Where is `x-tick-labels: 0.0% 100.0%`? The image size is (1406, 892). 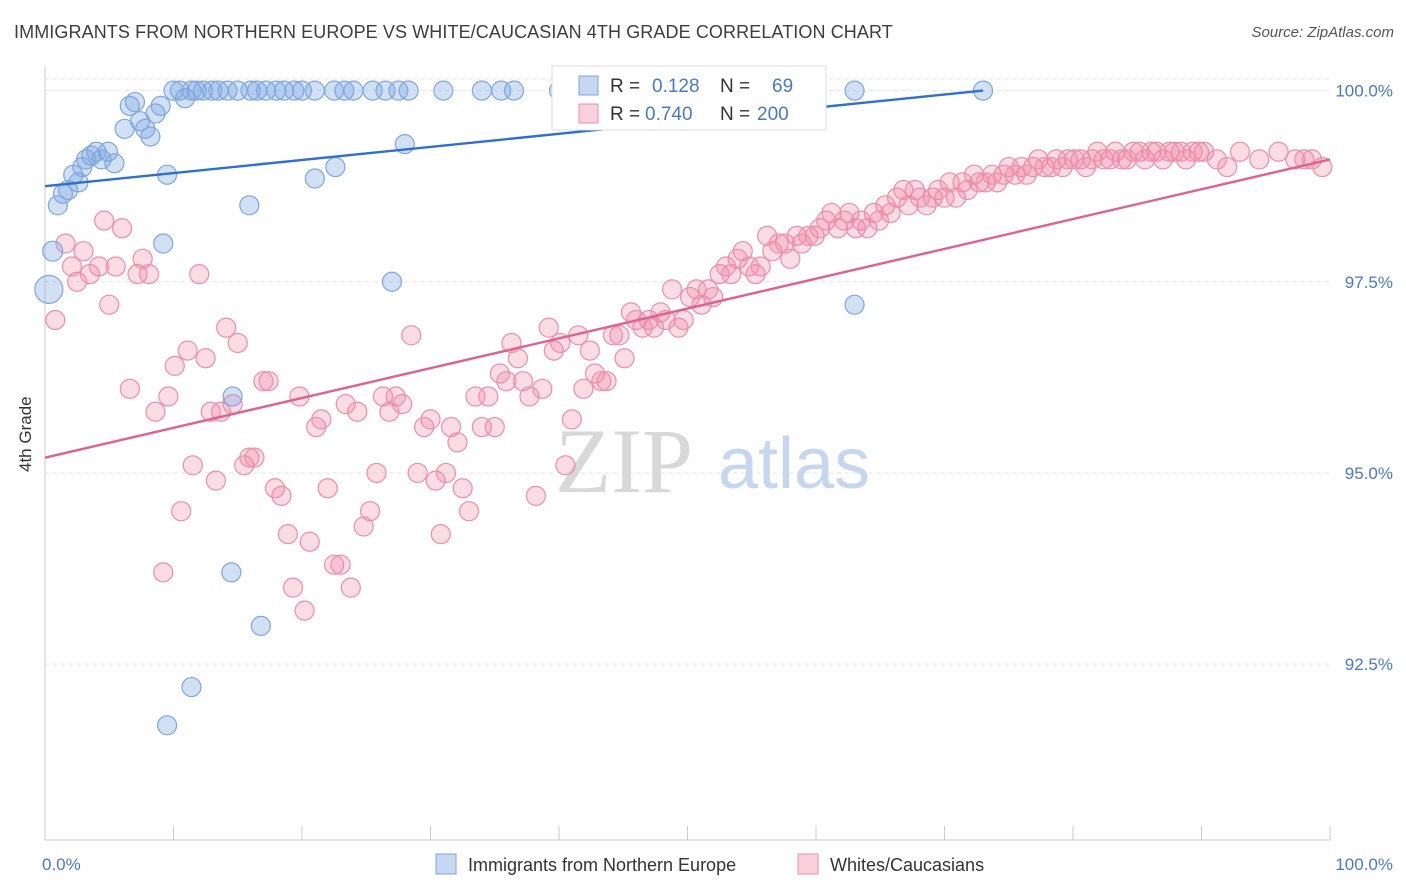 x-tick-labels: 0.0% 100.0% is located at coordinates (717, 864).